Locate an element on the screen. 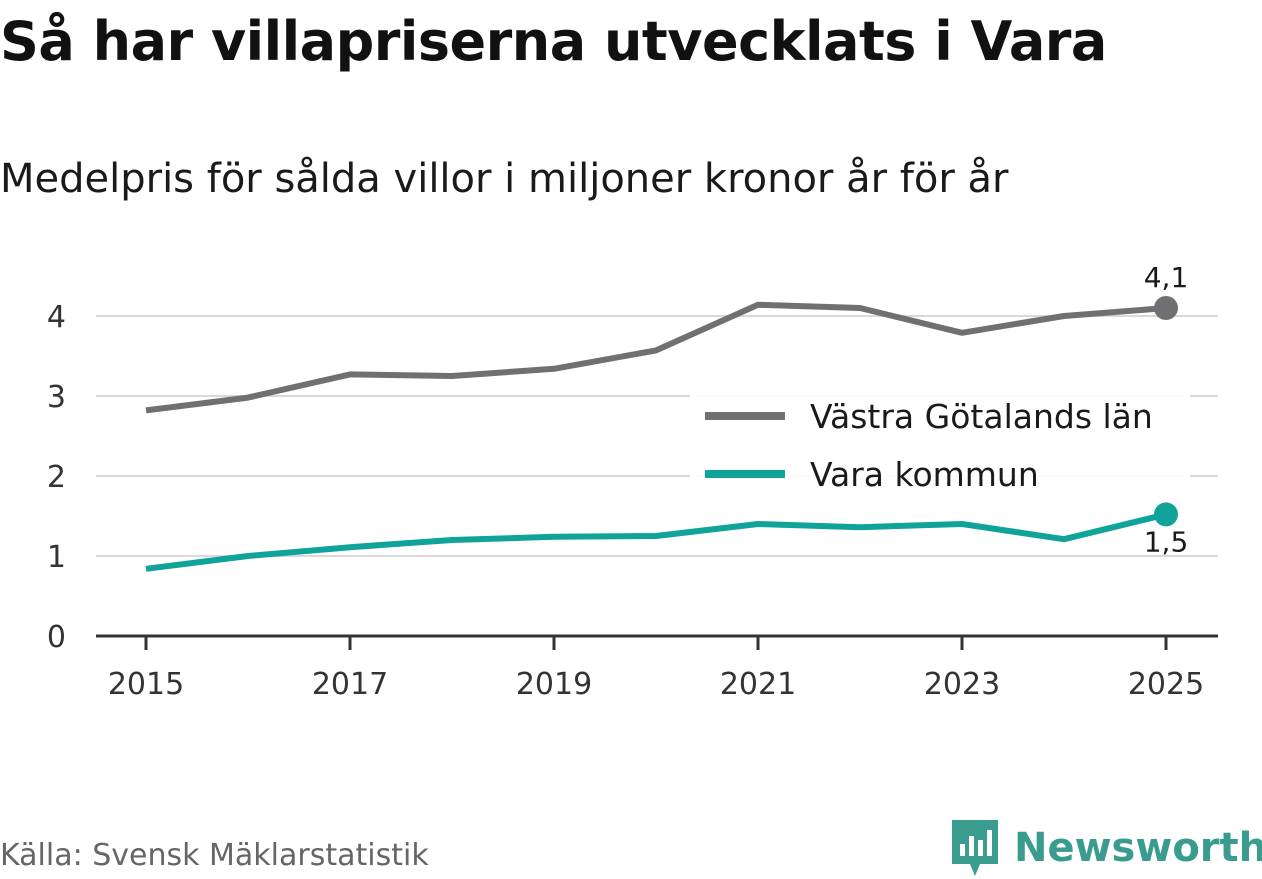 This screenshot has height=879, width=1262. x-tick-label: 2017 is located at coordinates (350, 684).